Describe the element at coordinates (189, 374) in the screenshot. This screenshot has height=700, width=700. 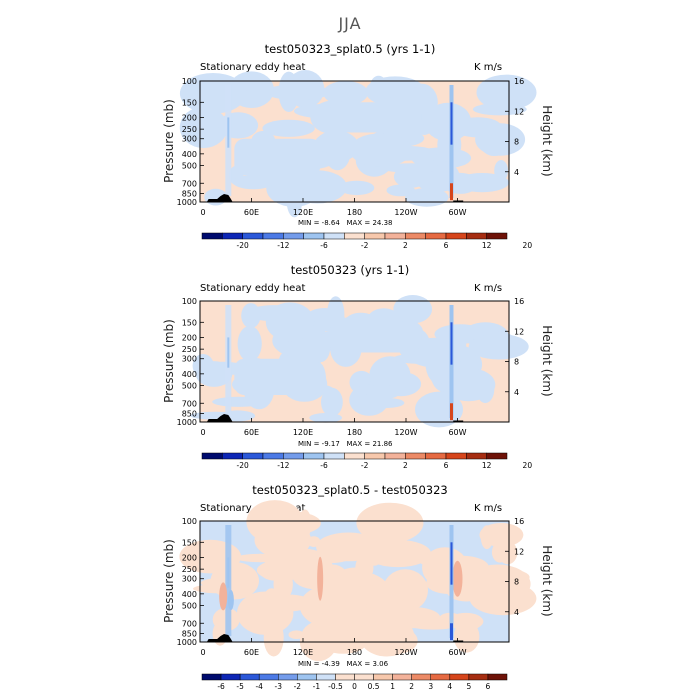
I see `y-tick-label: 400` at that location.